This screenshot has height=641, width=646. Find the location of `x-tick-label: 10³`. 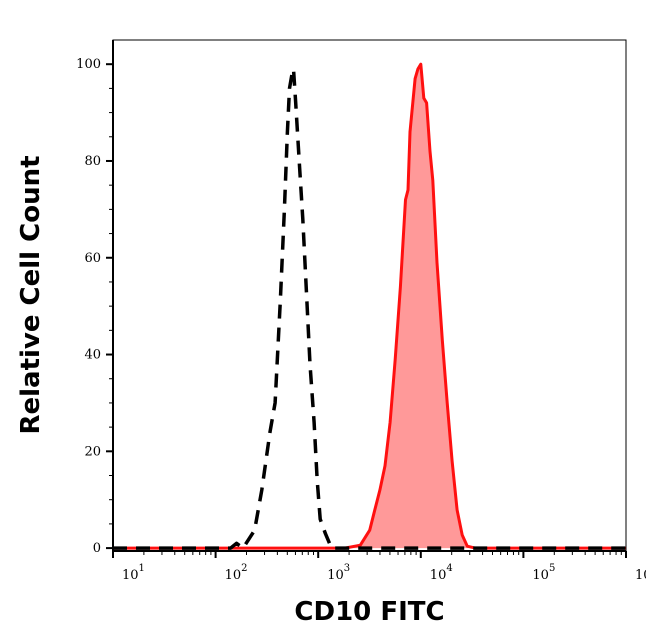

x-tick-label: 10³ is located at coordinates (338, 573).